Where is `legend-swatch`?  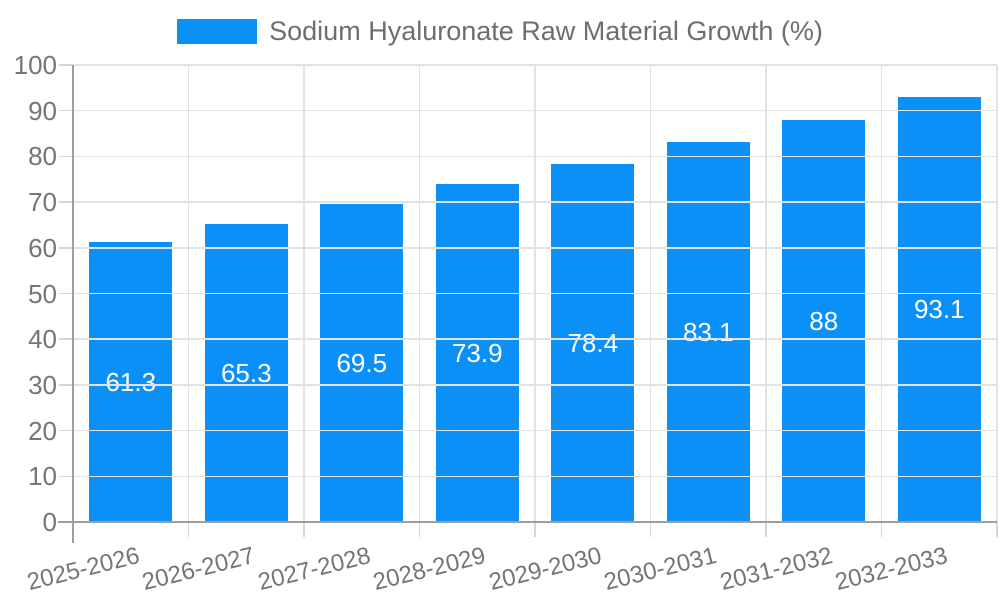 legend-swatch is located at coordinates (217, 31).